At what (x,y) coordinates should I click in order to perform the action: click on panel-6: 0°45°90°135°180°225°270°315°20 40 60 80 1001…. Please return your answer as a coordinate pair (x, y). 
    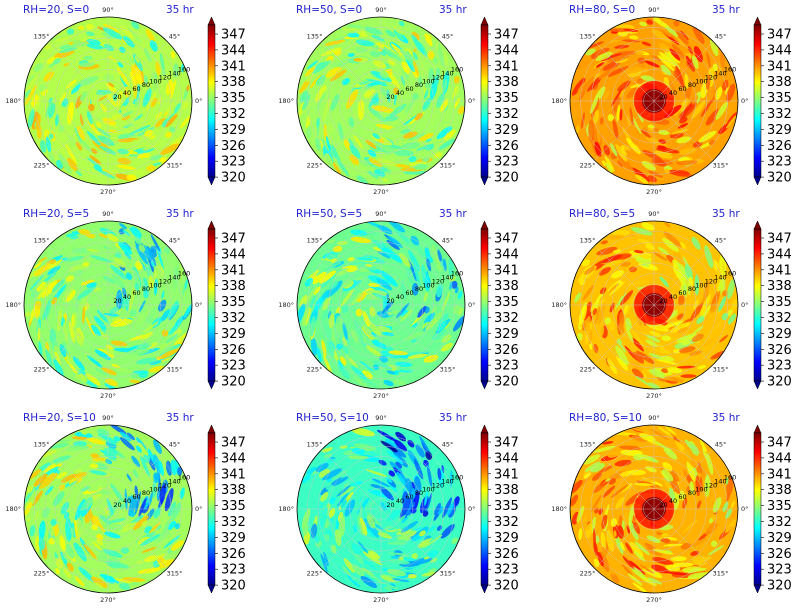
    Looking at the image, I should click on (125, 508).